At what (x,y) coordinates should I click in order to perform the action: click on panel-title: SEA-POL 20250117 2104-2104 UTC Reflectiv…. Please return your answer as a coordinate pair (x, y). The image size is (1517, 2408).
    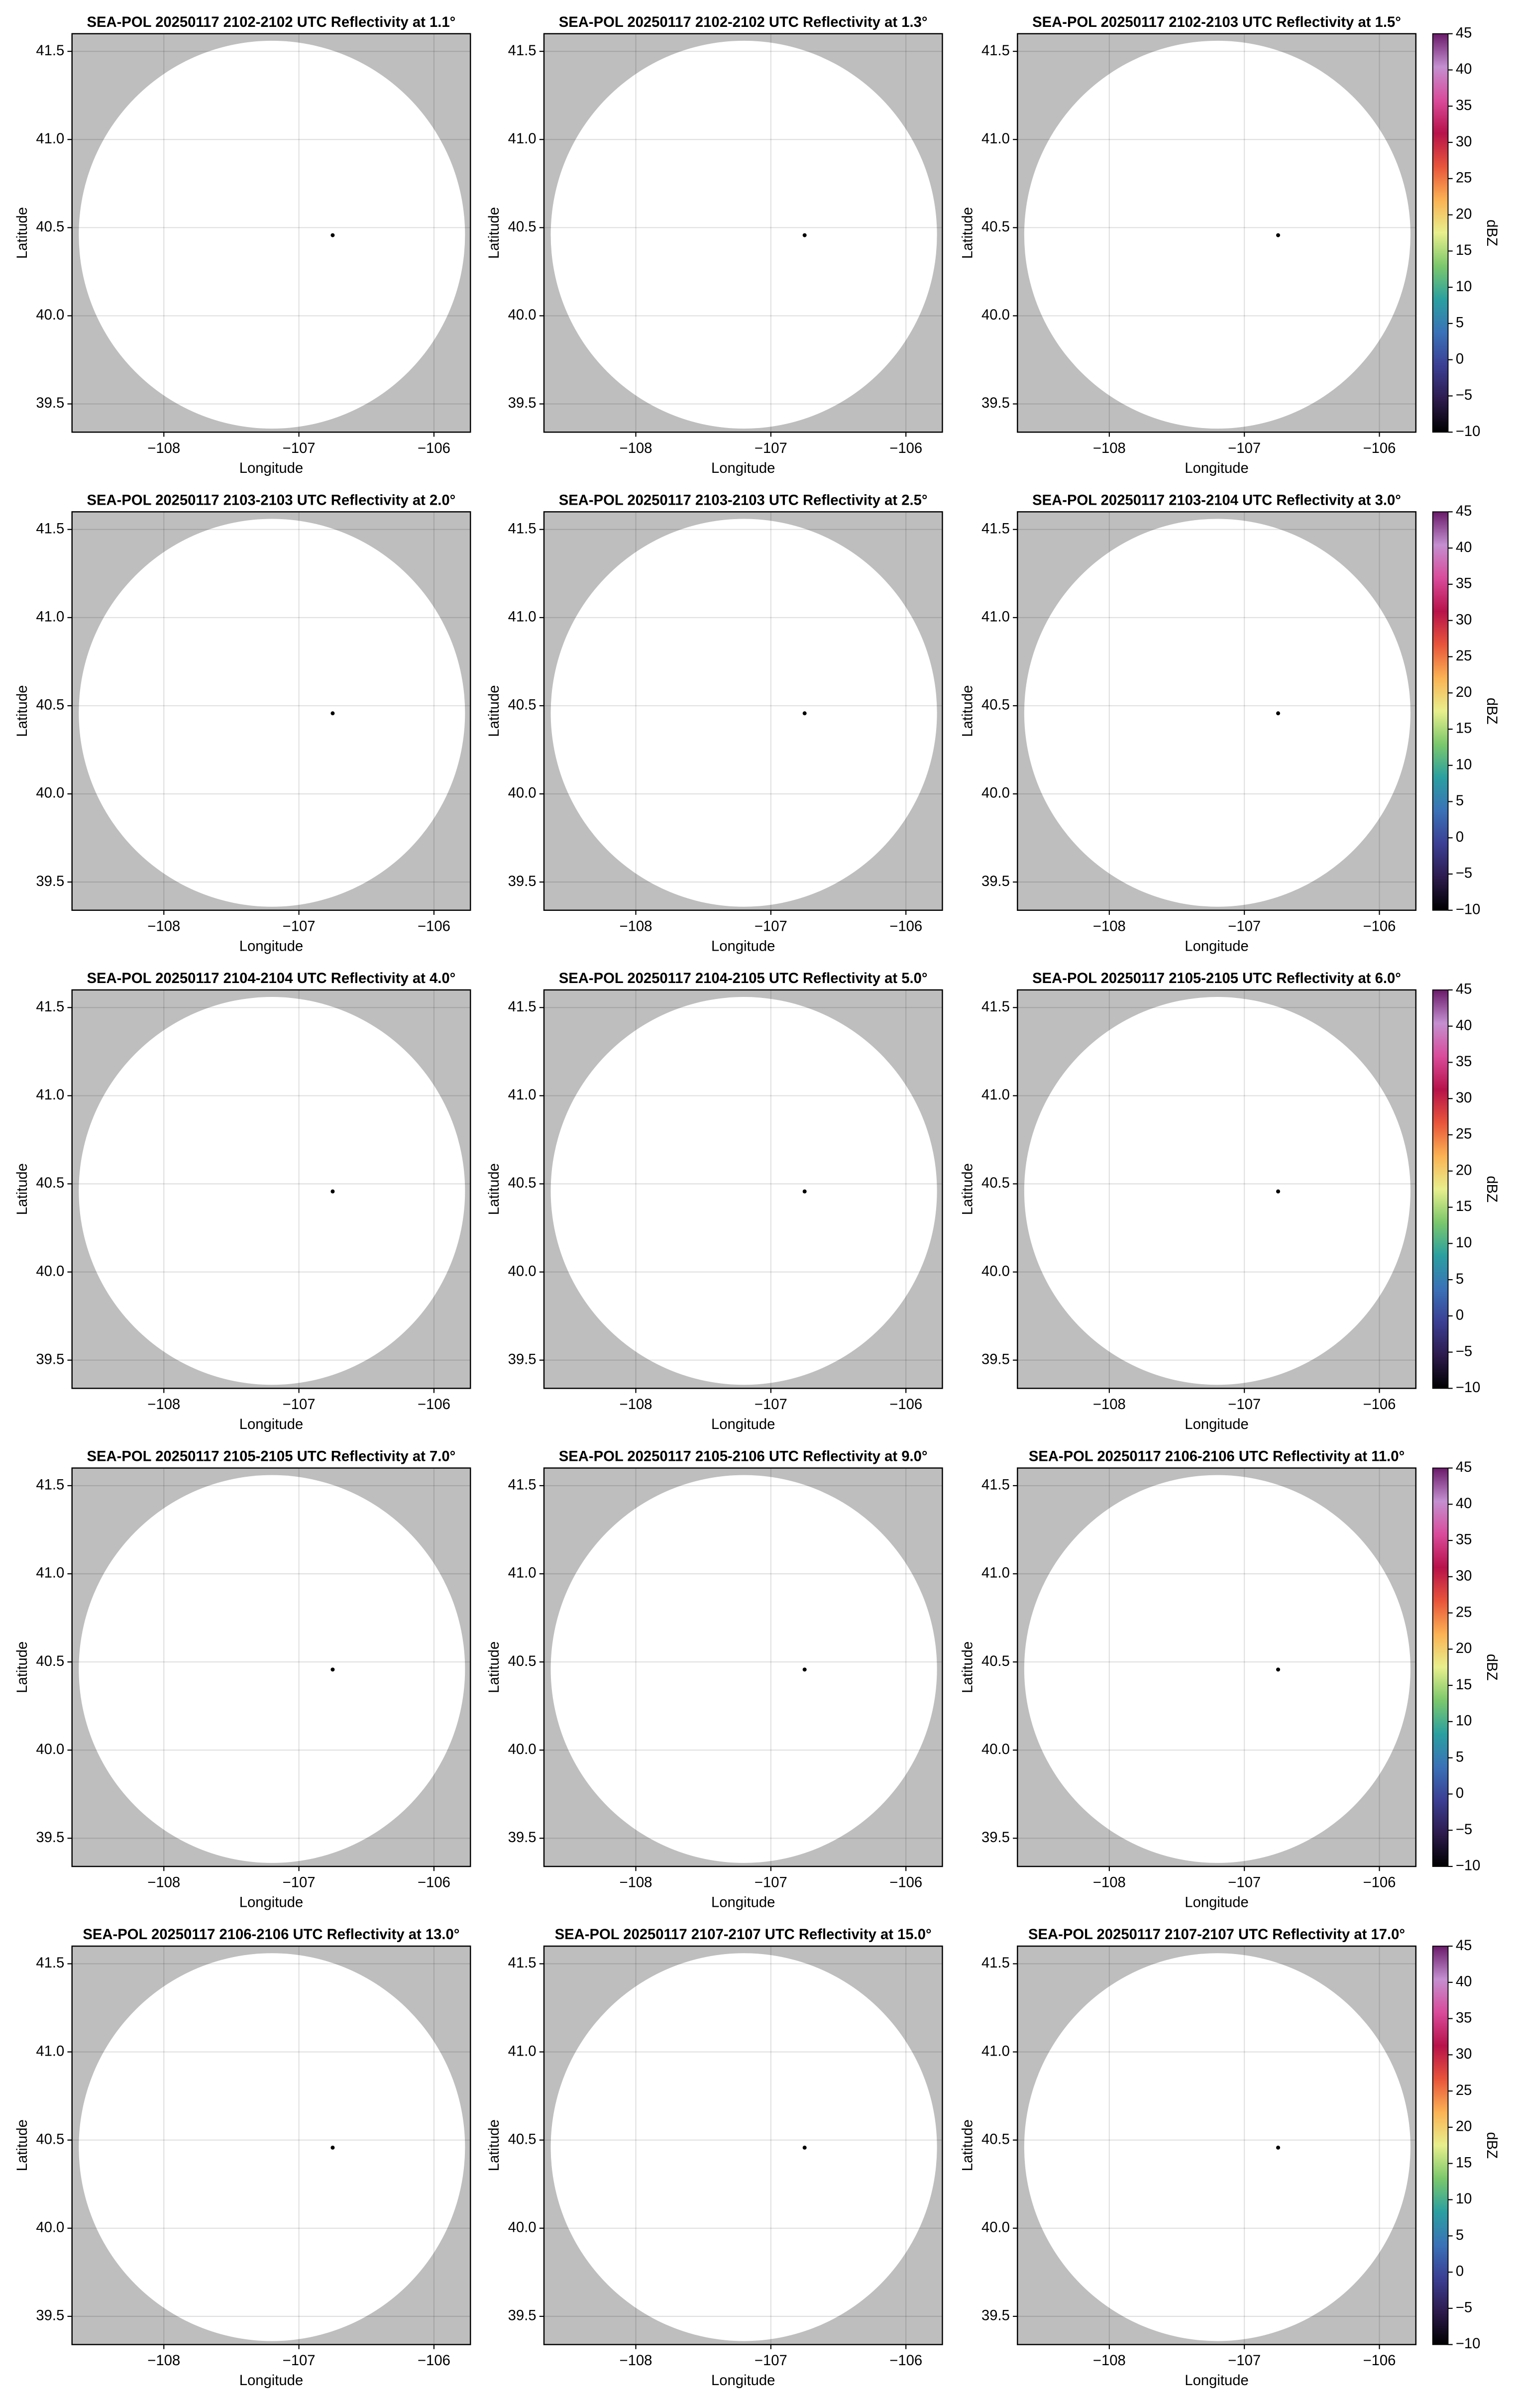
    Looking at the image, I should click on (271, 978).